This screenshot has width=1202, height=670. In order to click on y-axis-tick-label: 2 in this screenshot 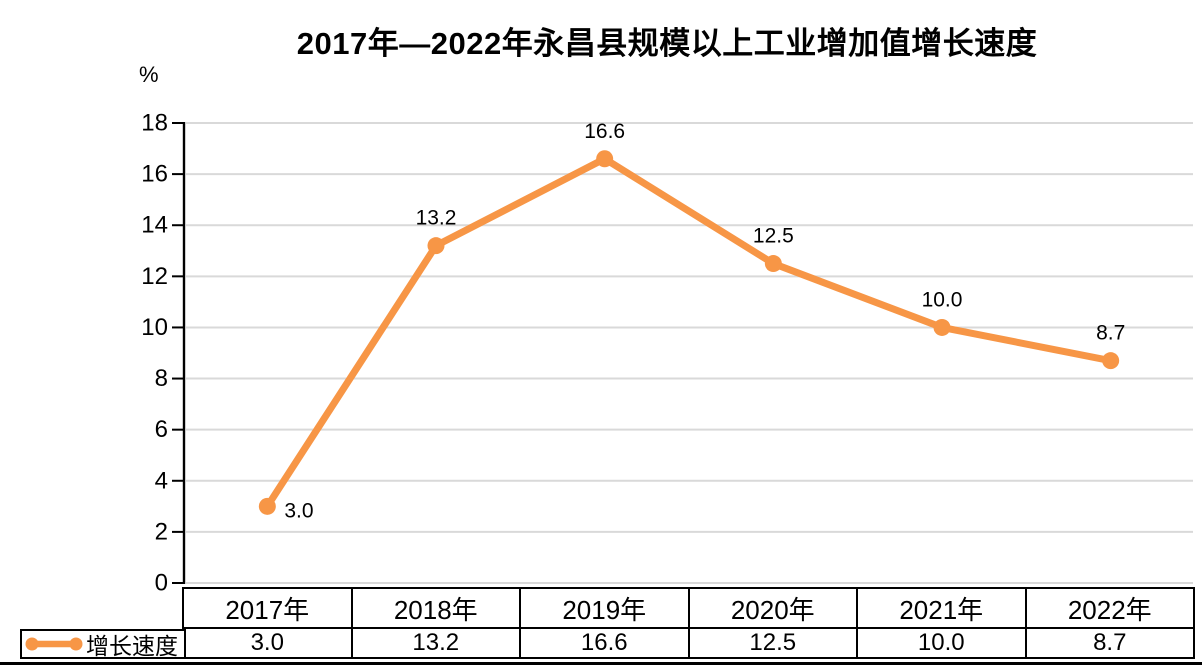, I will do `click(161, 531)`.